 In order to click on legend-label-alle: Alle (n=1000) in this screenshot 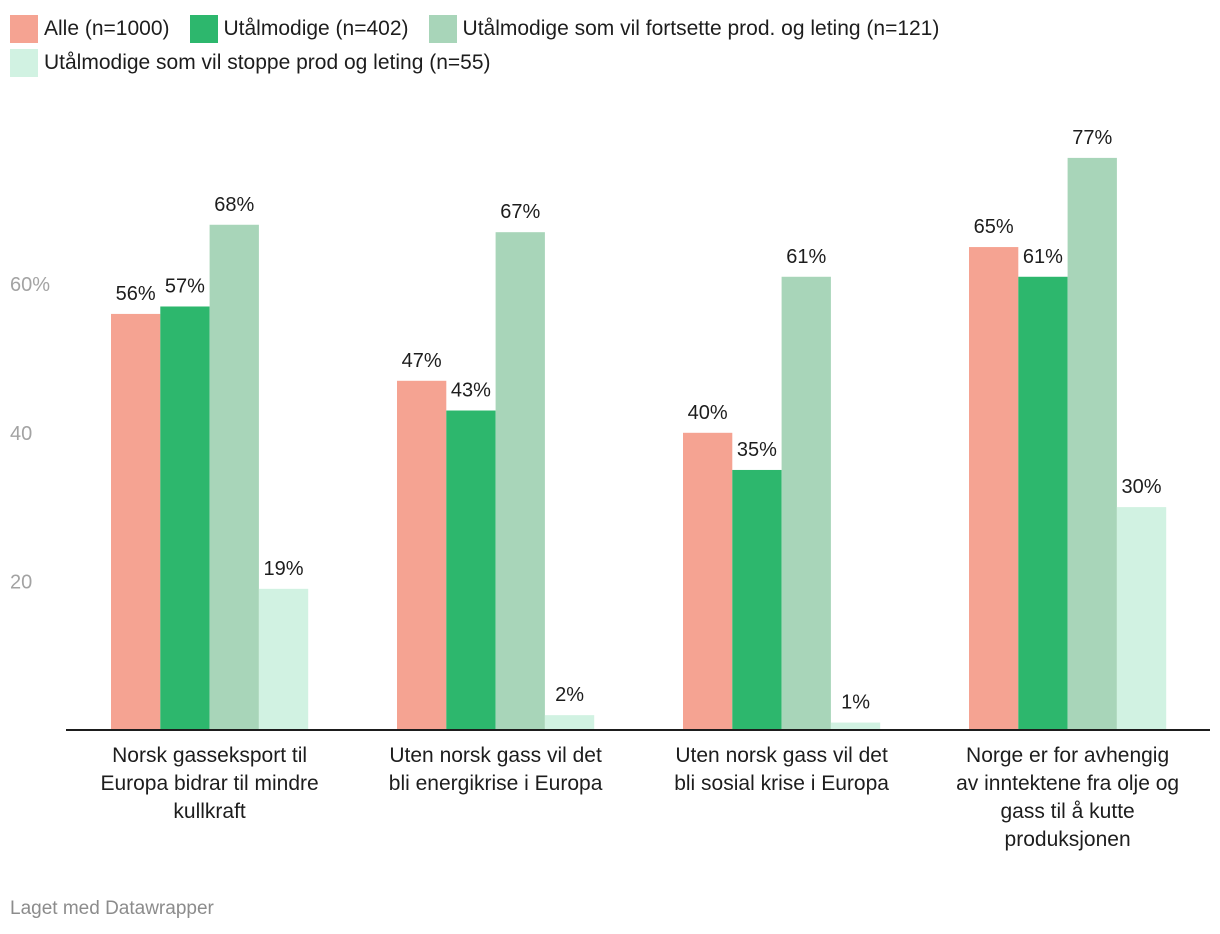, I will do `click(107, 28)`.